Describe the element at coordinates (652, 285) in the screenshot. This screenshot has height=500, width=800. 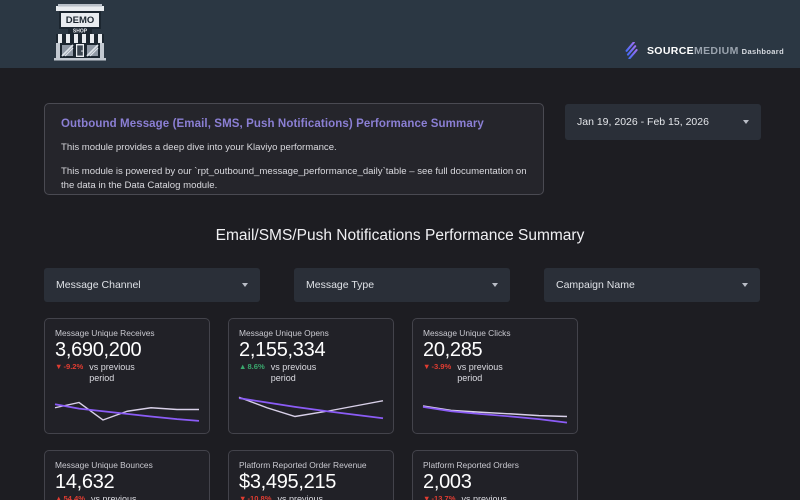
I see `filter-campaign-name: Campaign Name` at that location.